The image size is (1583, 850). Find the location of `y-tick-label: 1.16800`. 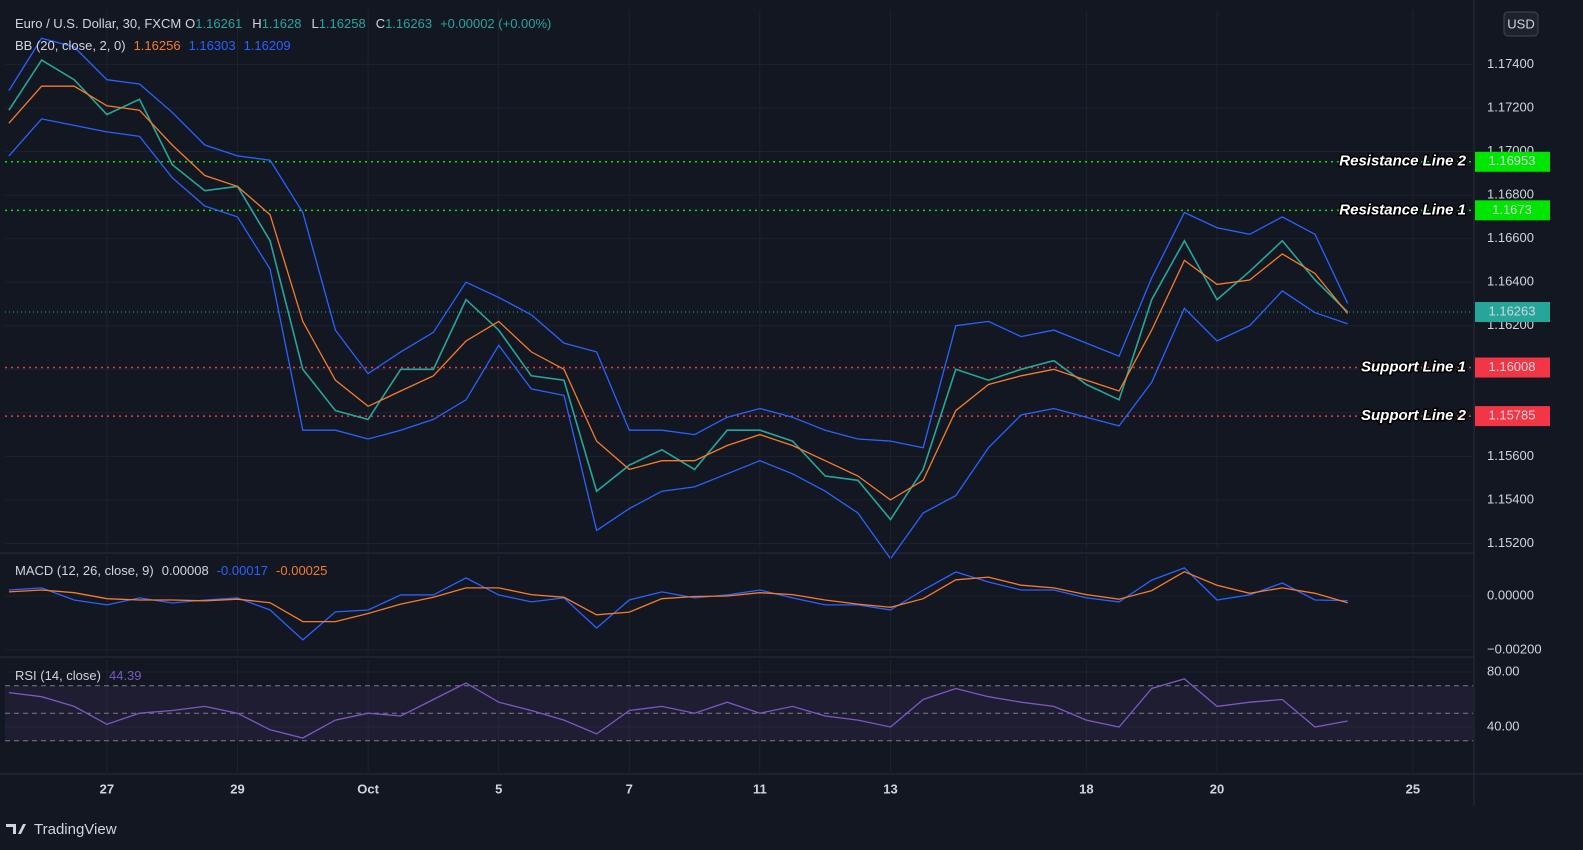

y-tick-label: 1.16800 is located at coordinates (1510, 194).